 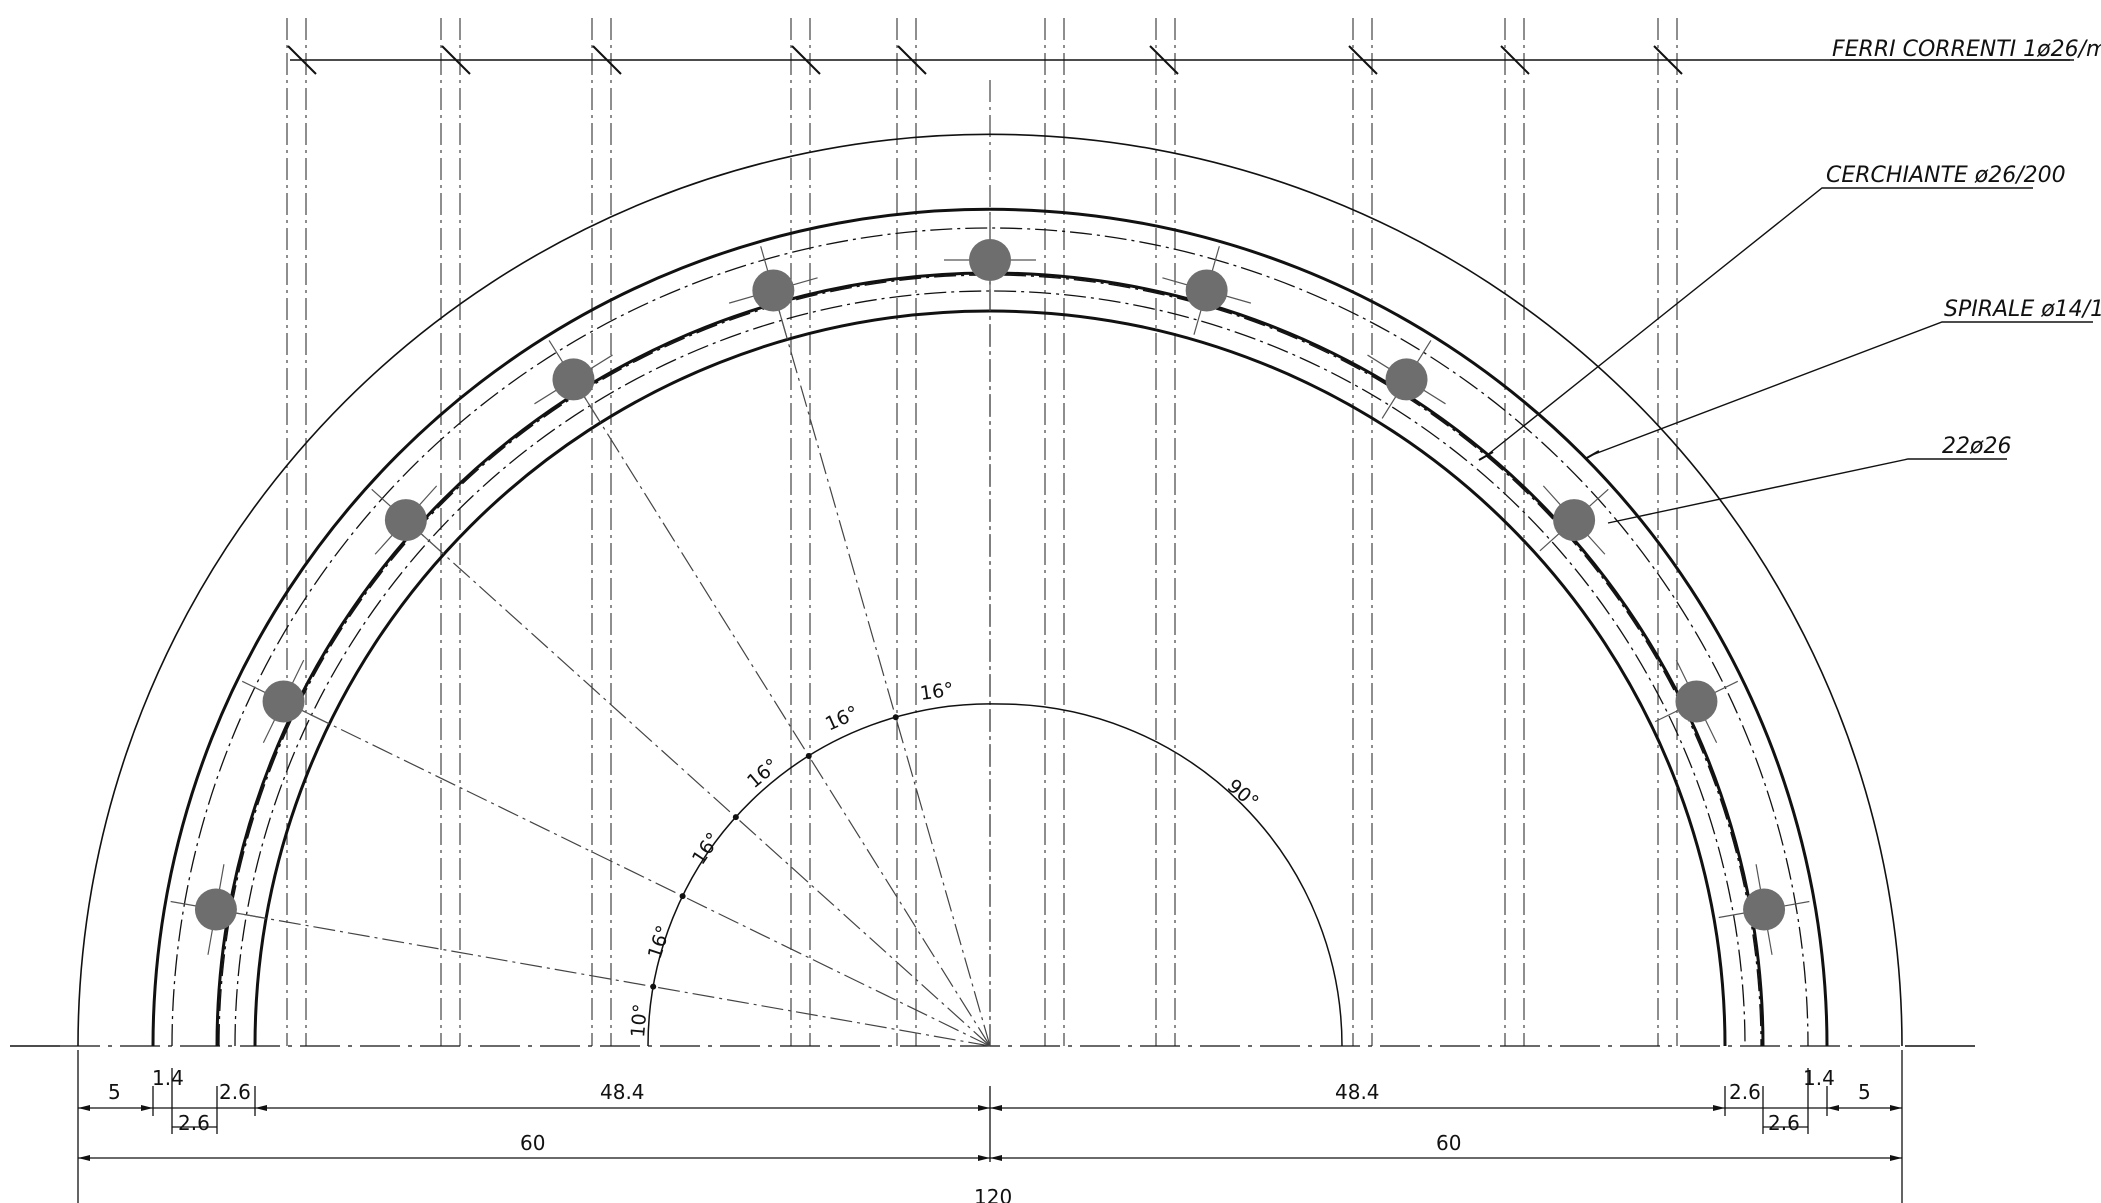 I want to click on angle-label-90: 90°, so click(x=1243, y=794).